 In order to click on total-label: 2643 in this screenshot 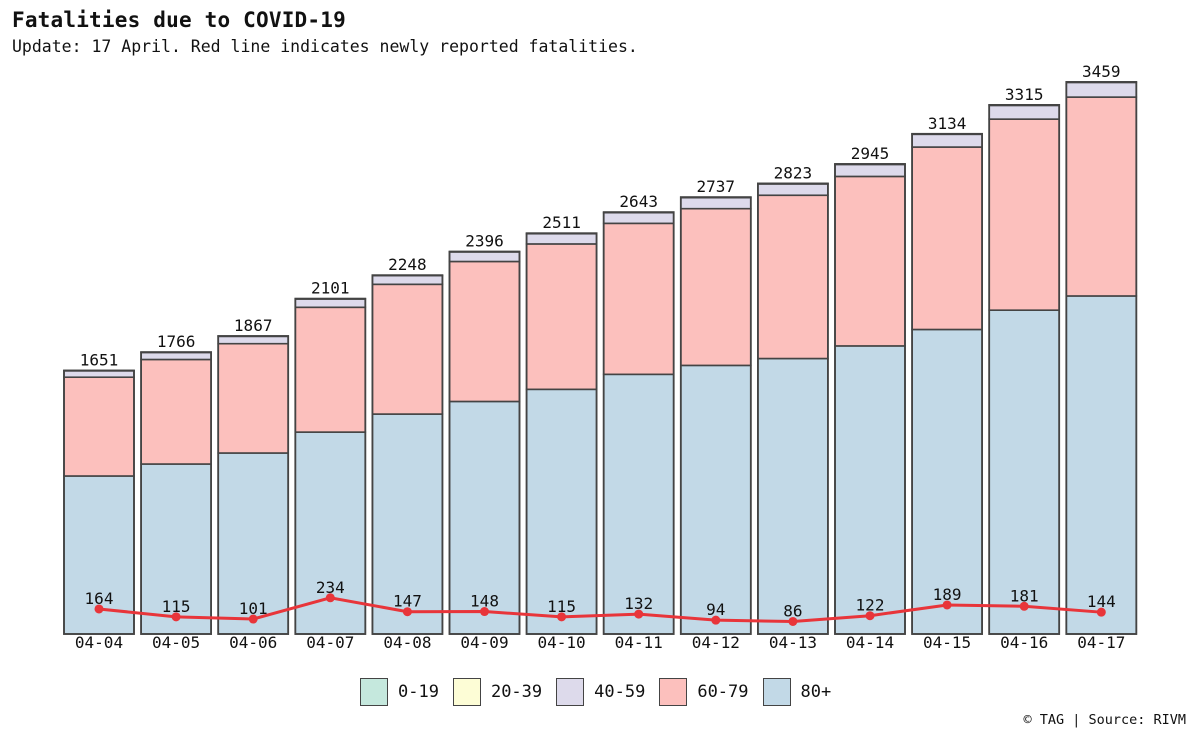, I will do `click(638, 201)`.